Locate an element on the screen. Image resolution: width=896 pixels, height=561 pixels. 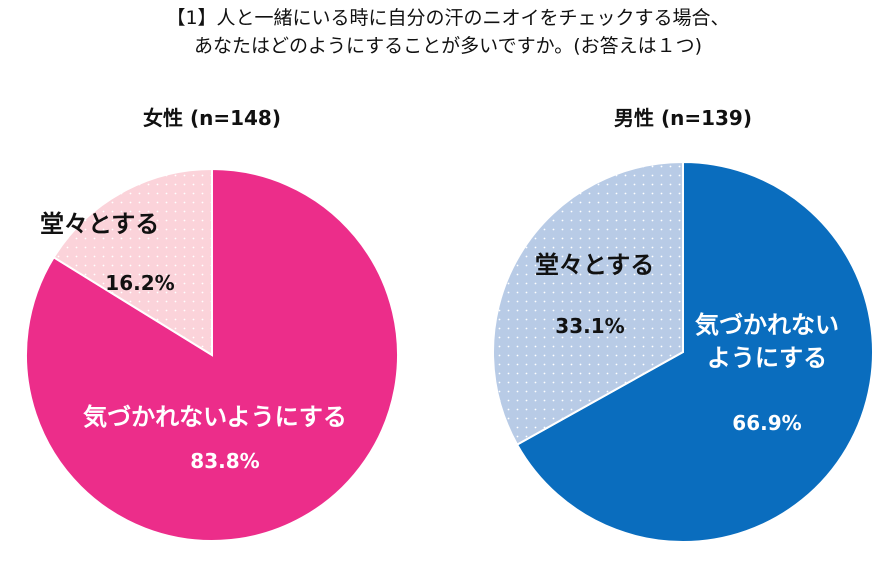
male-slice-1-dot-pattern is located at coordinates (588, 303).